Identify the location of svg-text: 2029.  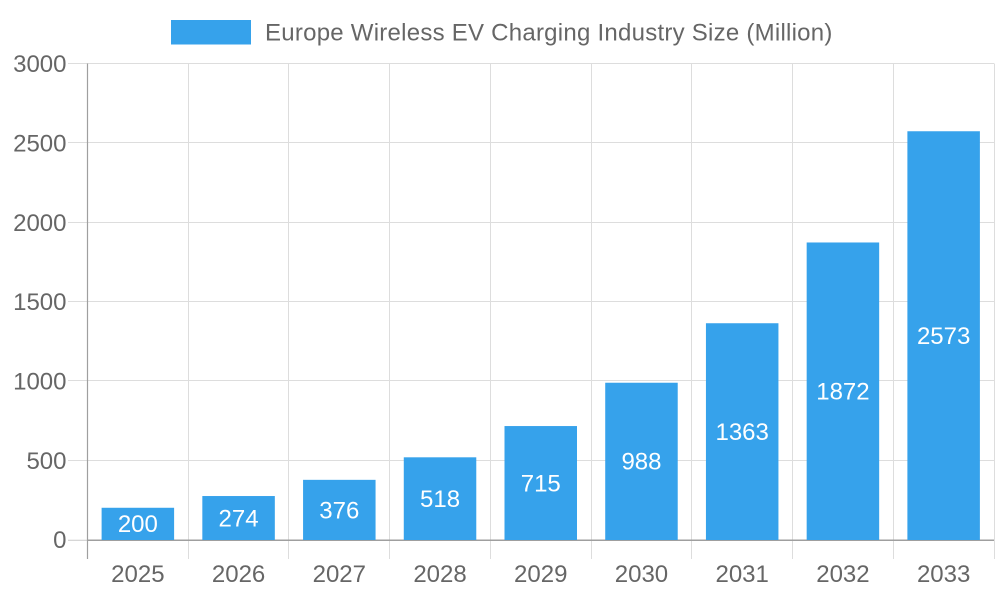
(540, 574).